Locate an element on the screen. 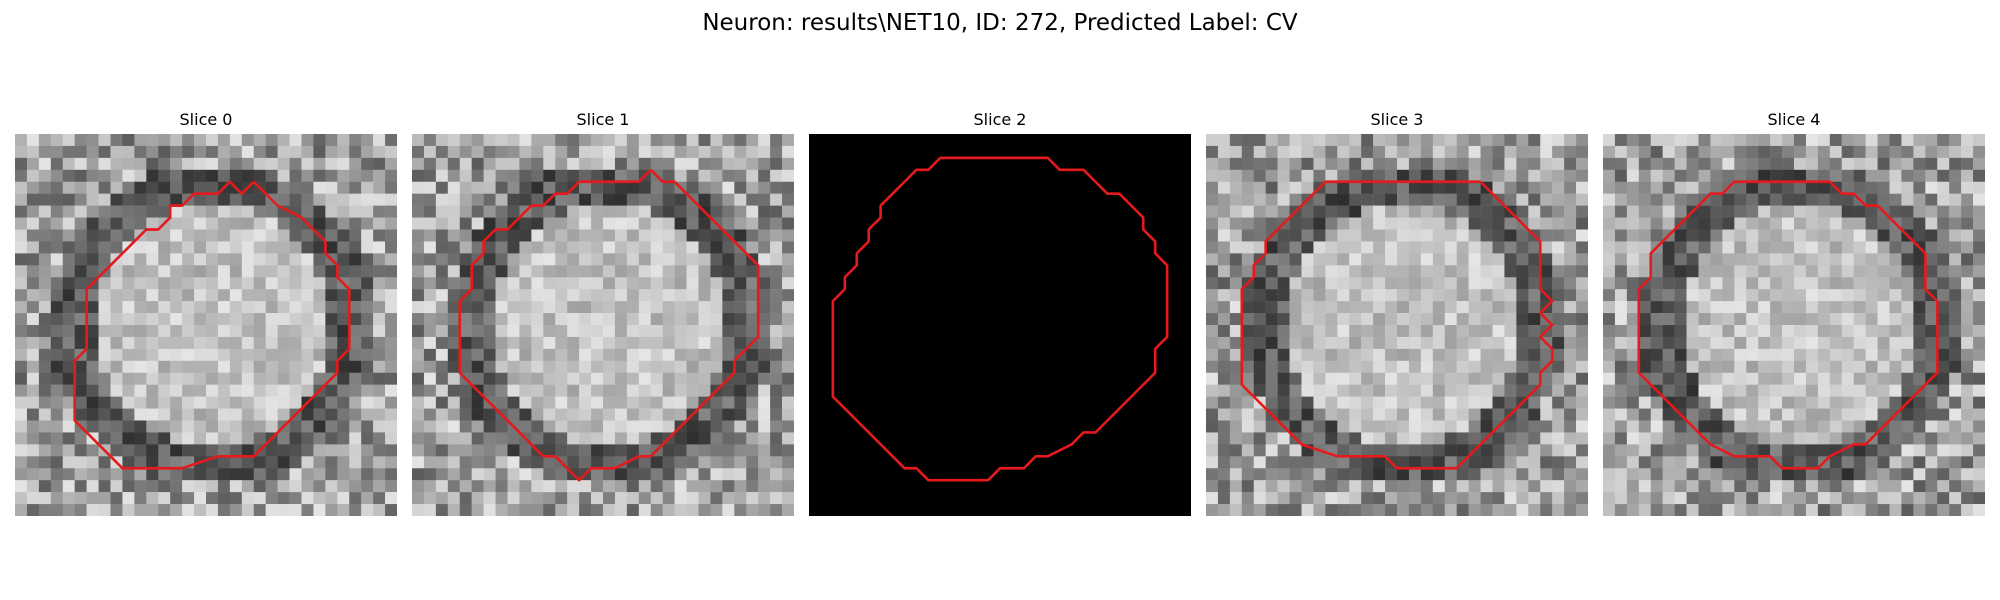 This screenshot has height=600, width=2000. slice-3-image is located at coordinates (1397, 325).